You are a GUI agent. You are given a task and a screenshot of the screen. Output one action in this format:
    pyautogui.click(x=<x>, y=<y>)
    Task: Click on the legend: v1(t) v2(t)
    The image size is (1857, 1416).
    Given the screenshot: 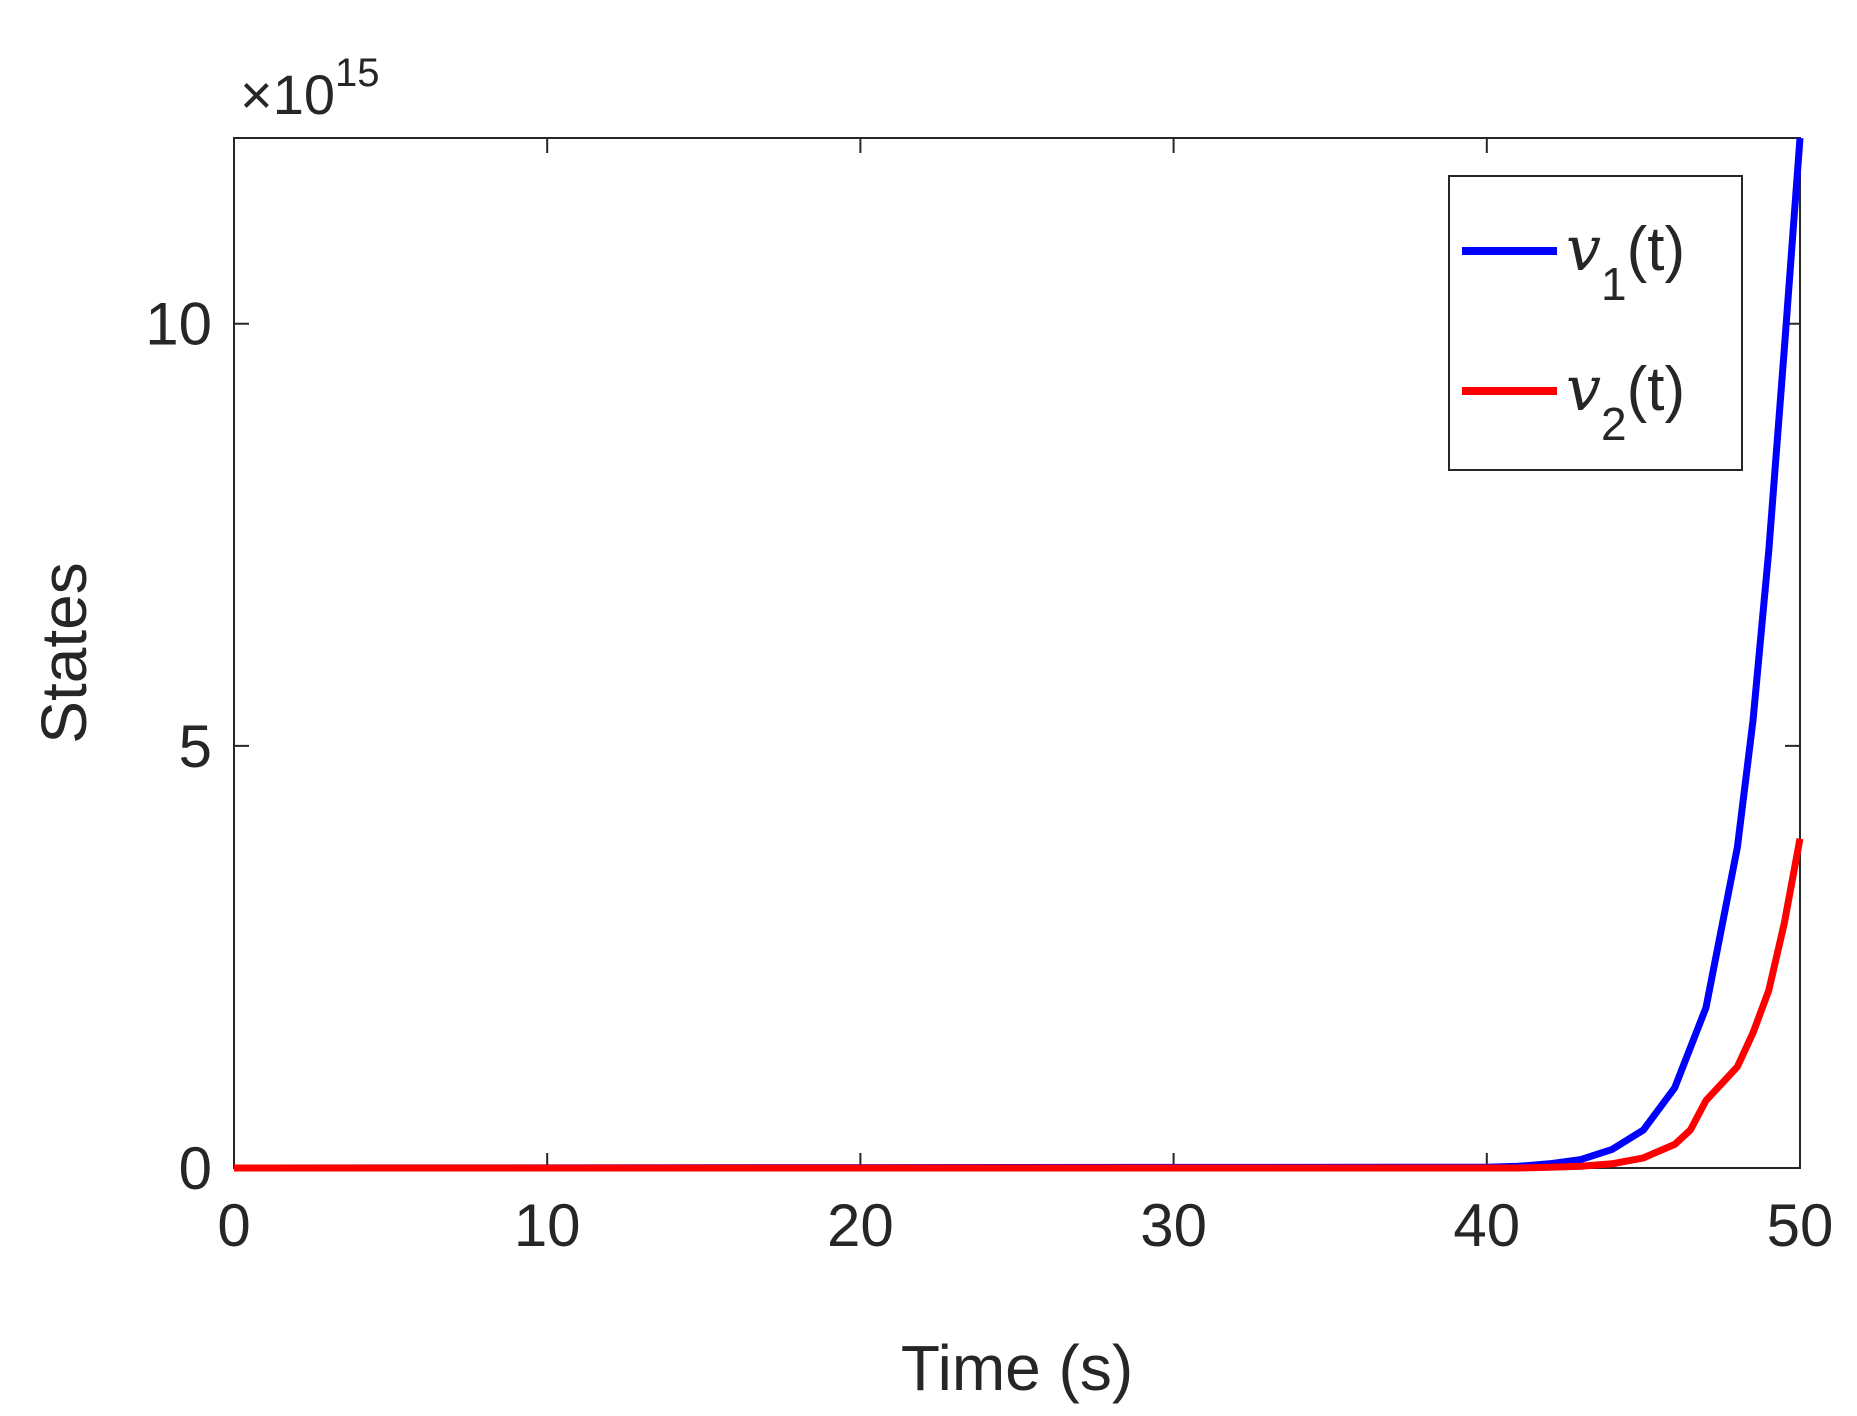 What is the action you would take?
    pyautogui.click(x=1595, y=323)
    